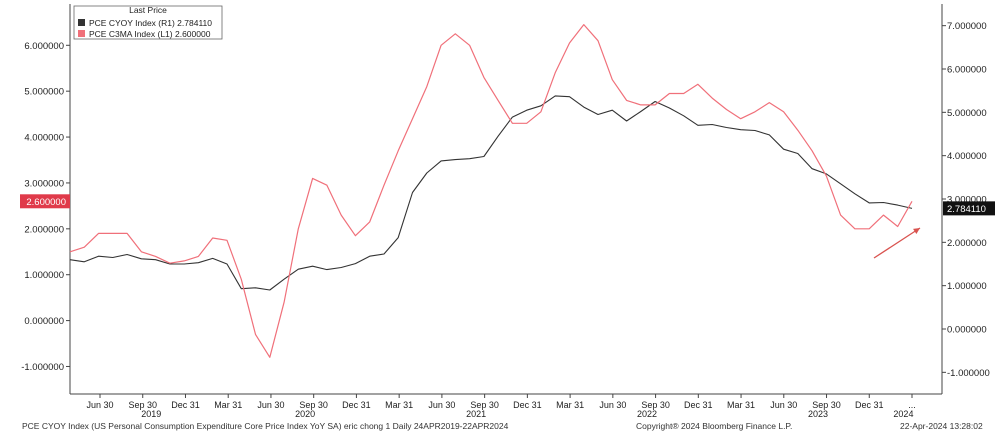 This screenshot has width=996, height=446. I want to click on right-axis-tick-label: 0.000000, so click(967, 330).